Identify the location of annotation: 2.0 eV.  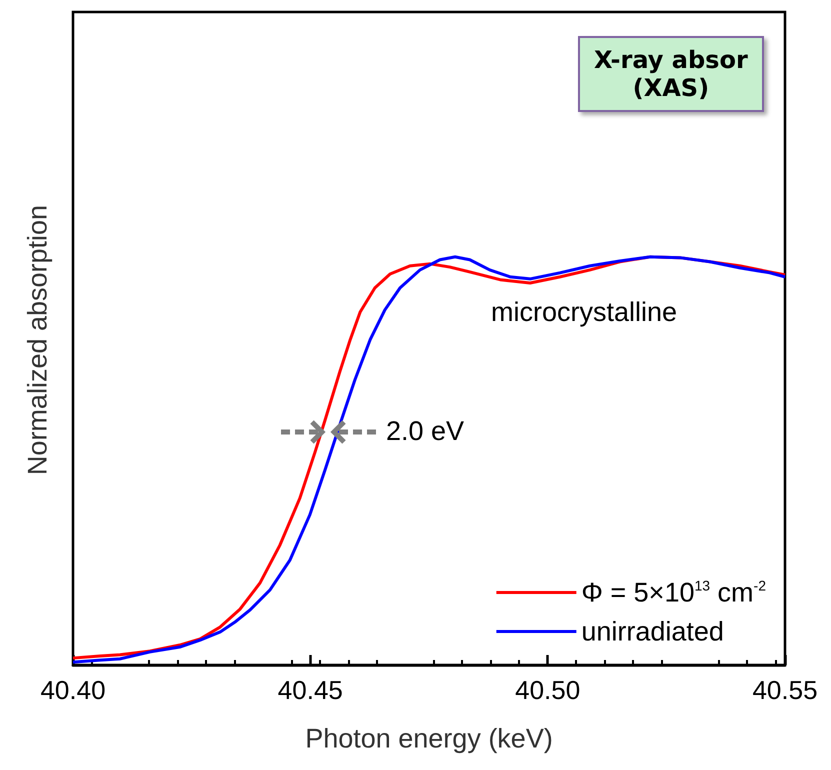
(425, 431).